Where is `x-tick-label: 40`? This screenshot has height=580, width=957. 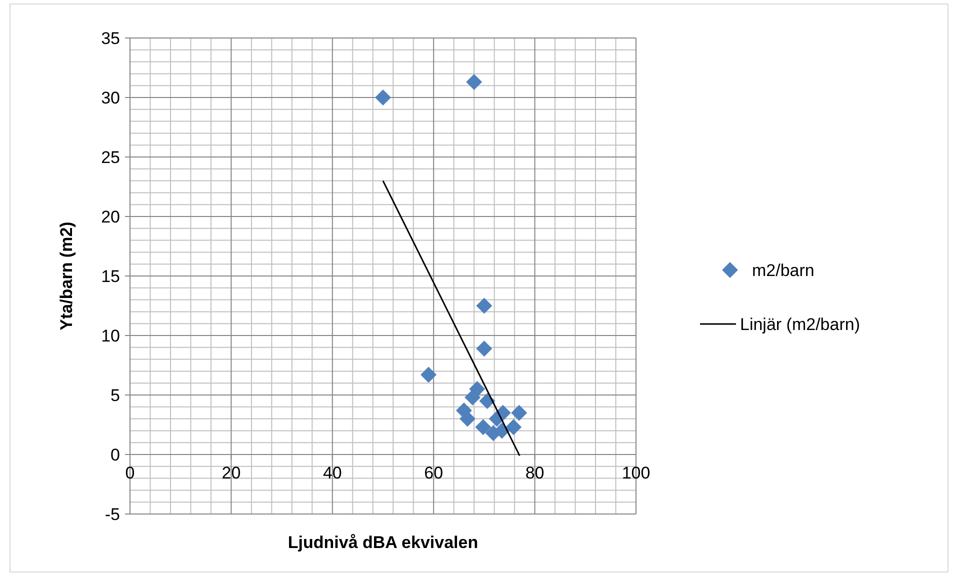 x-tick-label: 40 is located at coordinates (332, 473).